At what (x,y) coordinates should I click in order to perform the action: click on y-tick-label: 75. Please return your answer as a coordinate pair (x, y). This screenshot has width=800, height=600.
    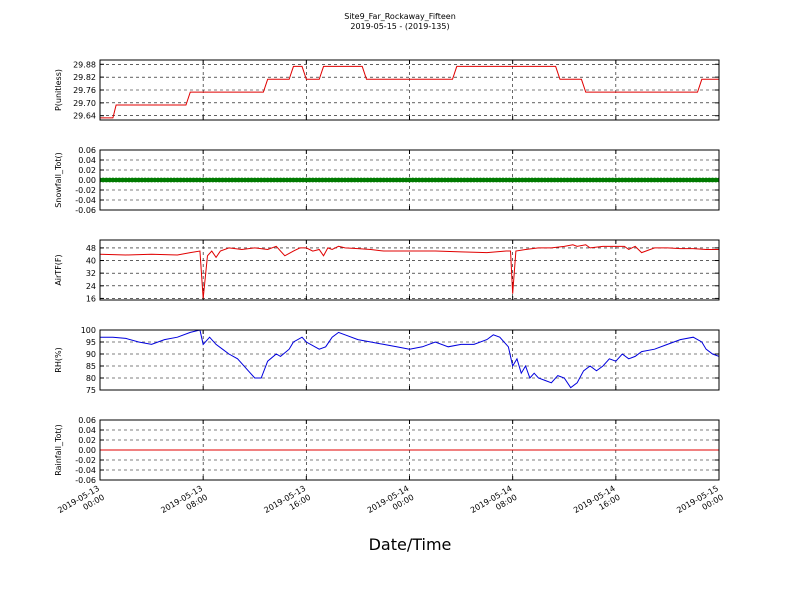
    Looking at the image, I should click on (91, 390).